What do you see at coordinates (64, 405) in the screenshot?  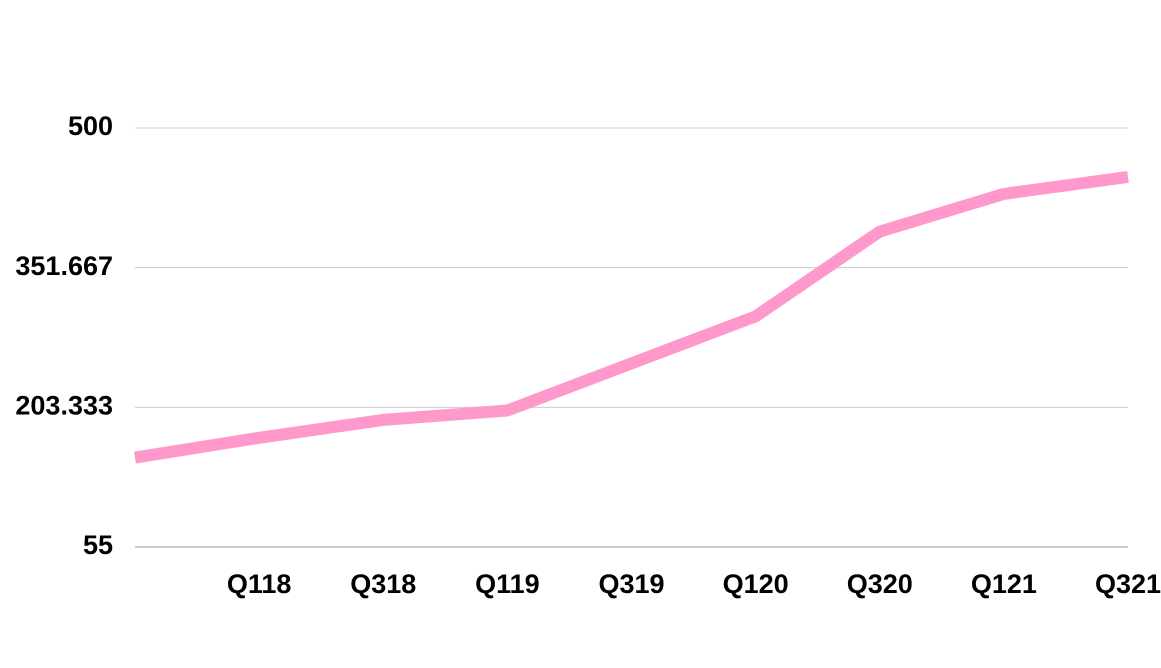 I see `y-tick-label: 203.333` at bounding box center [64, 405].